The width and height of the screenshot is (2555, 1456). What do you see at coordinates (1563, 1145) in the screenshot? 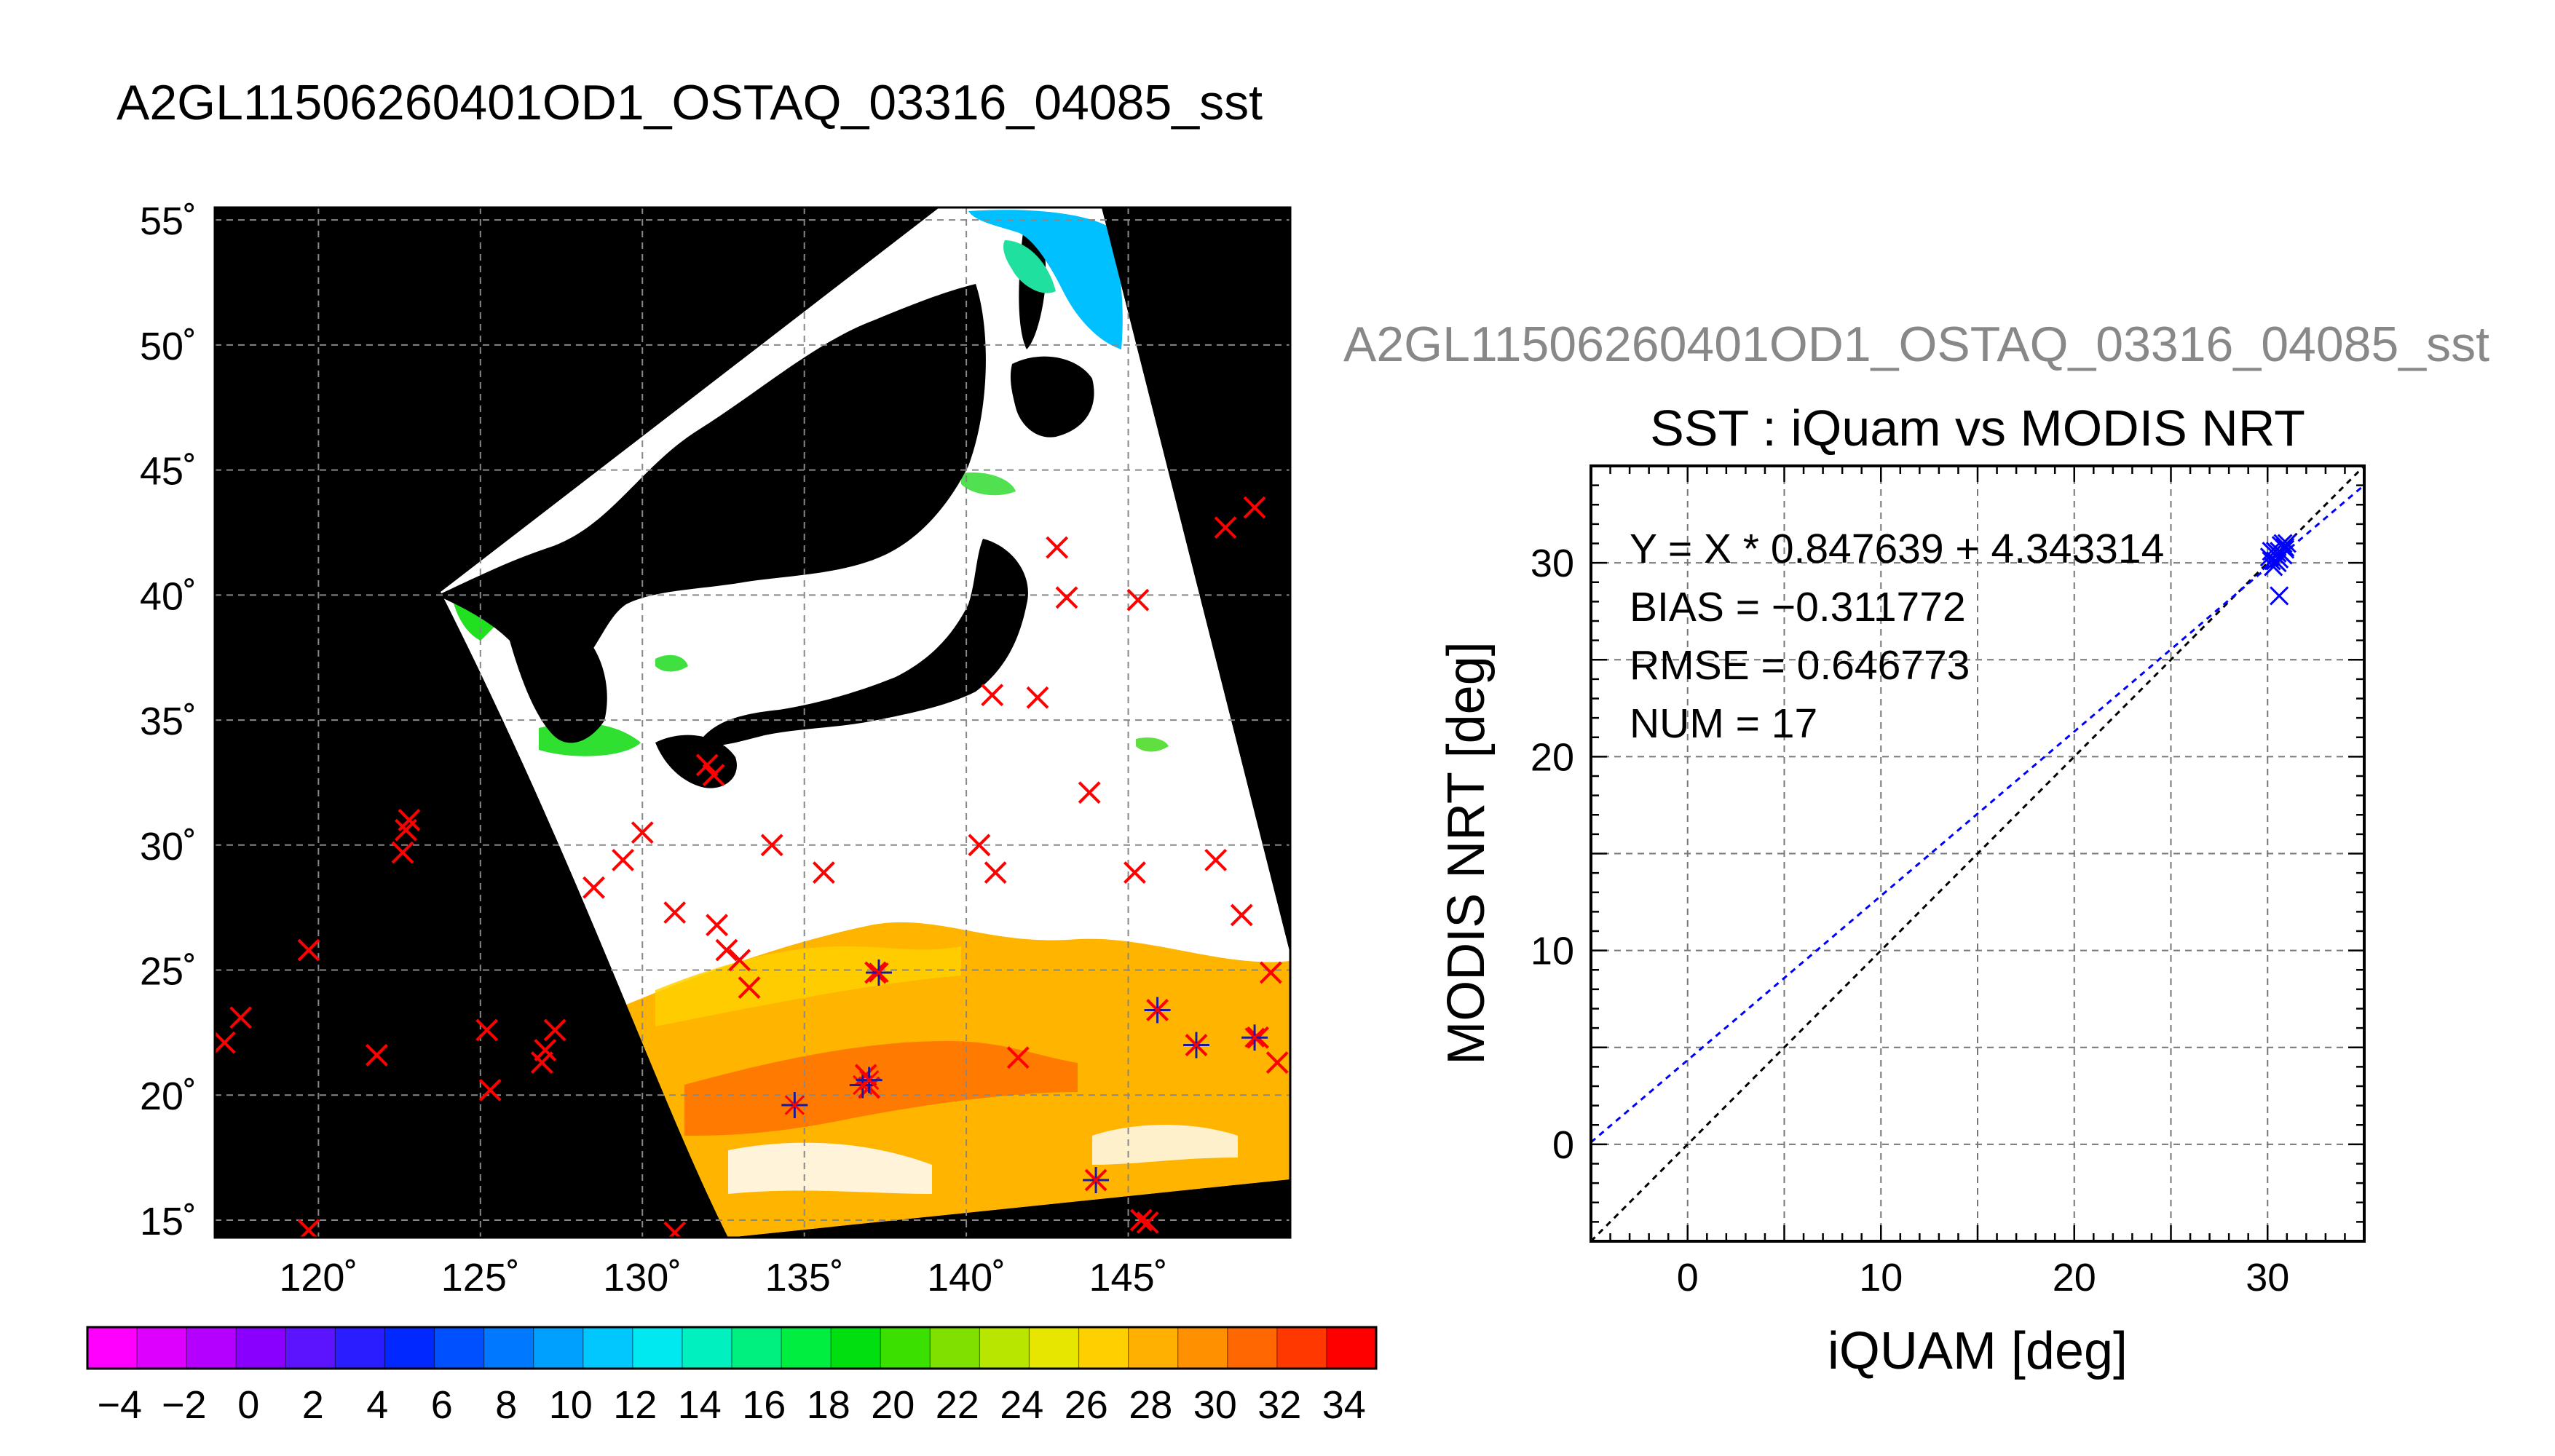
I see `scatter-y-tick-label: 0` at bounding box center [1563, 1145].